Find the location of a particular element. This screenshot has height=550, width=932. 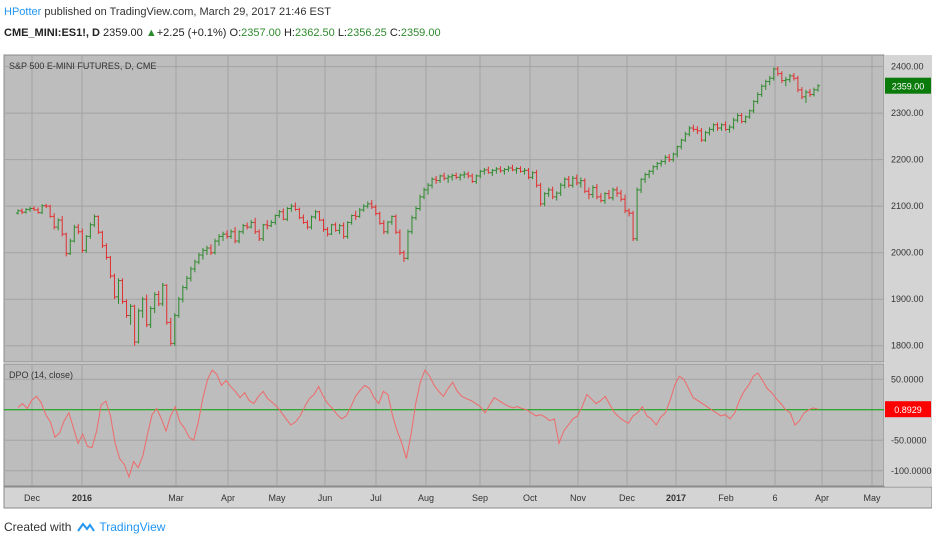

x-tick-label: 6 is located at coordinates (774, 498).